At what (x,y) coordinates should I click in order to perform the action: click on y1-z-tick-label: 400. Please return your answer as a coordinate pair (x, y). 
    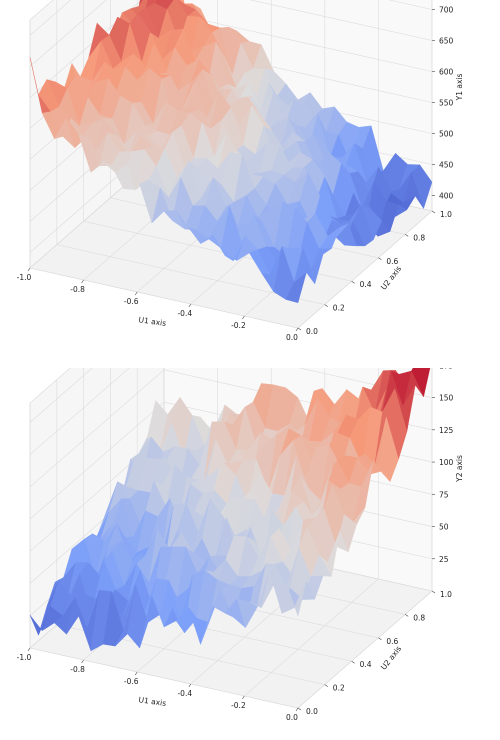
    Looking at the image, I should click on (446, 196).